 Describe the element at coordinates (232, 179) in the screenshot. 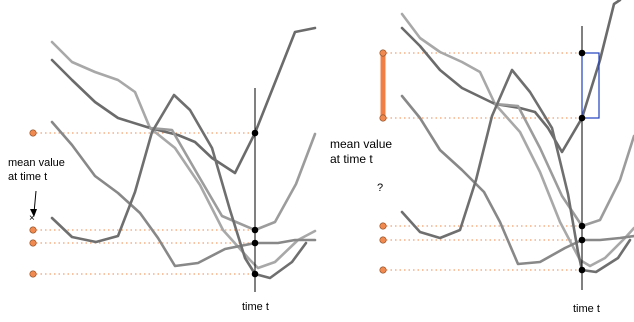

I see `left-curve` at that location.